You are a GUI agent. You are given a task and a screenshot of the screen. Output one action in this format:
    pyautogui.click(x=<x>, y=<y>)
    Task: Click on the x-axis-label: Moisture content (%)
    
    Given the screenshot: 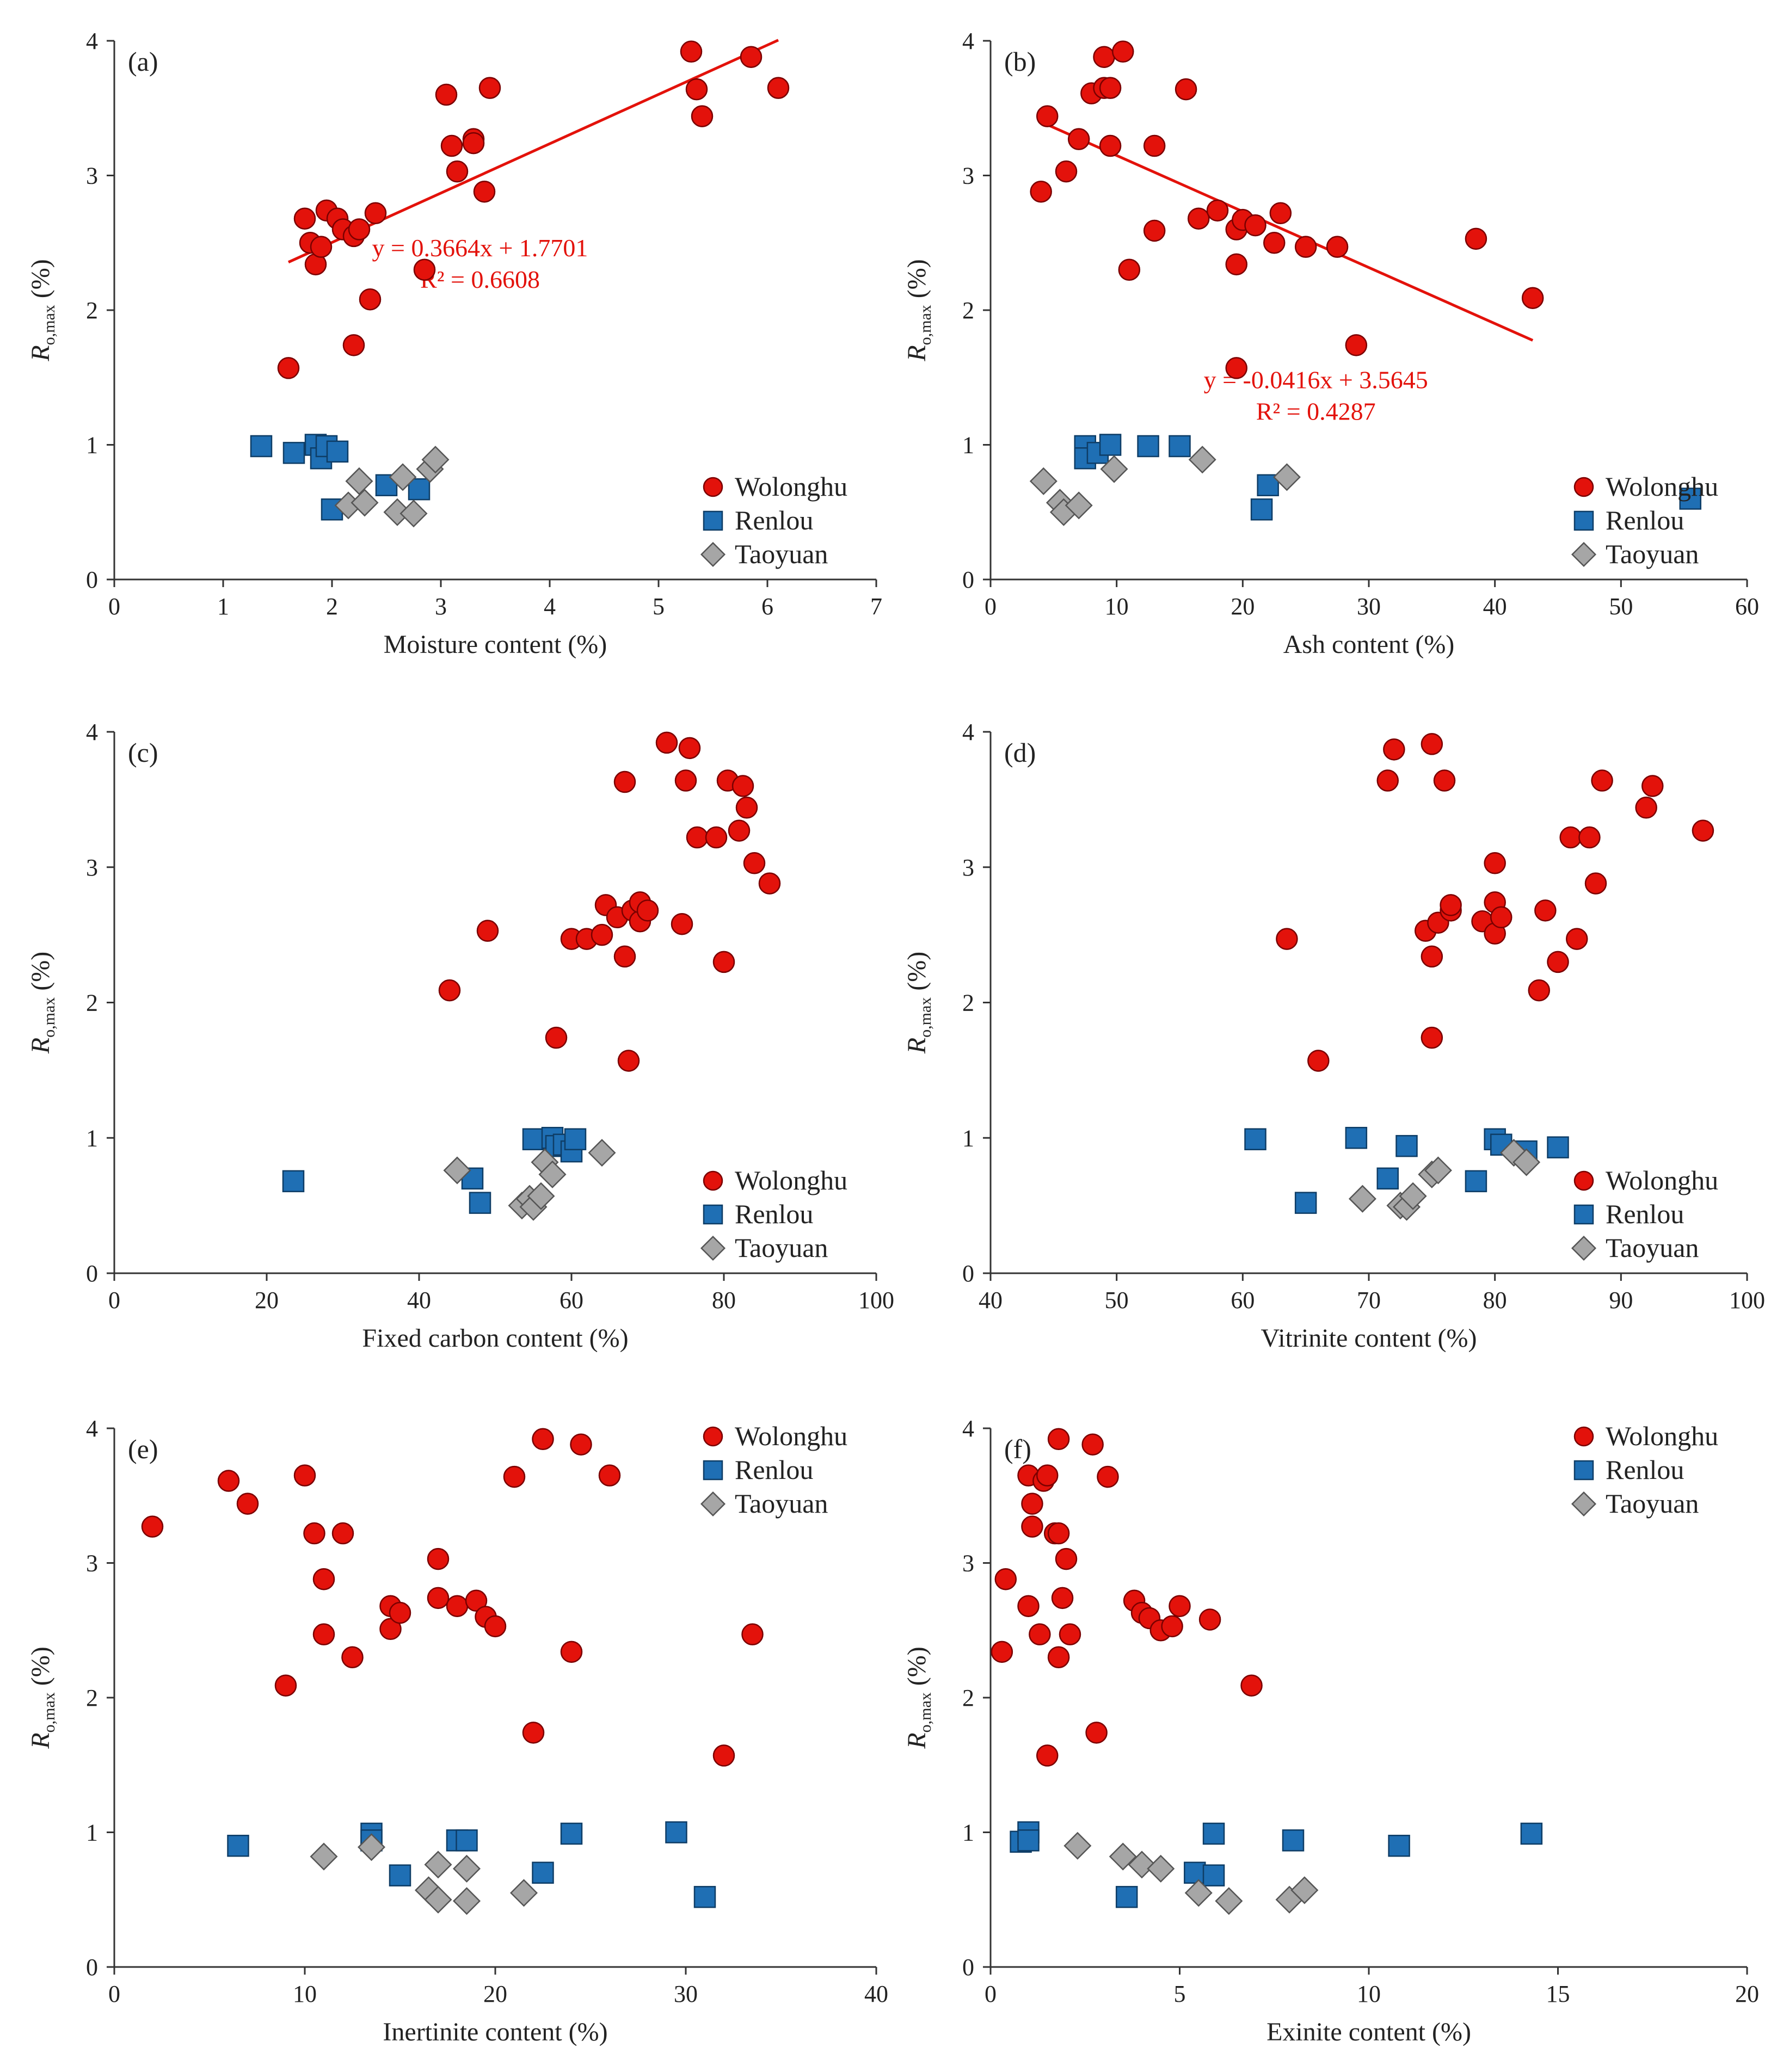 What is the action you would take?
    pyautogui.click(x=495, y=644)
    